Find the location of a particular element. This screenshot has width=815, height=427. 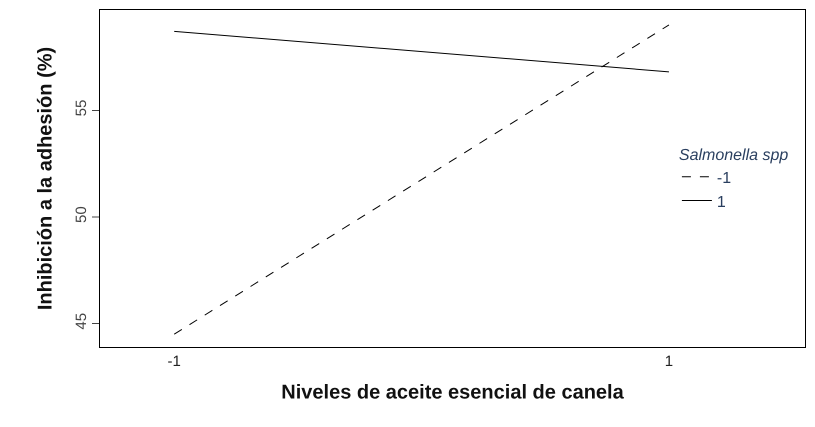

legend-label: -1 is located at coordinates (724, 178).